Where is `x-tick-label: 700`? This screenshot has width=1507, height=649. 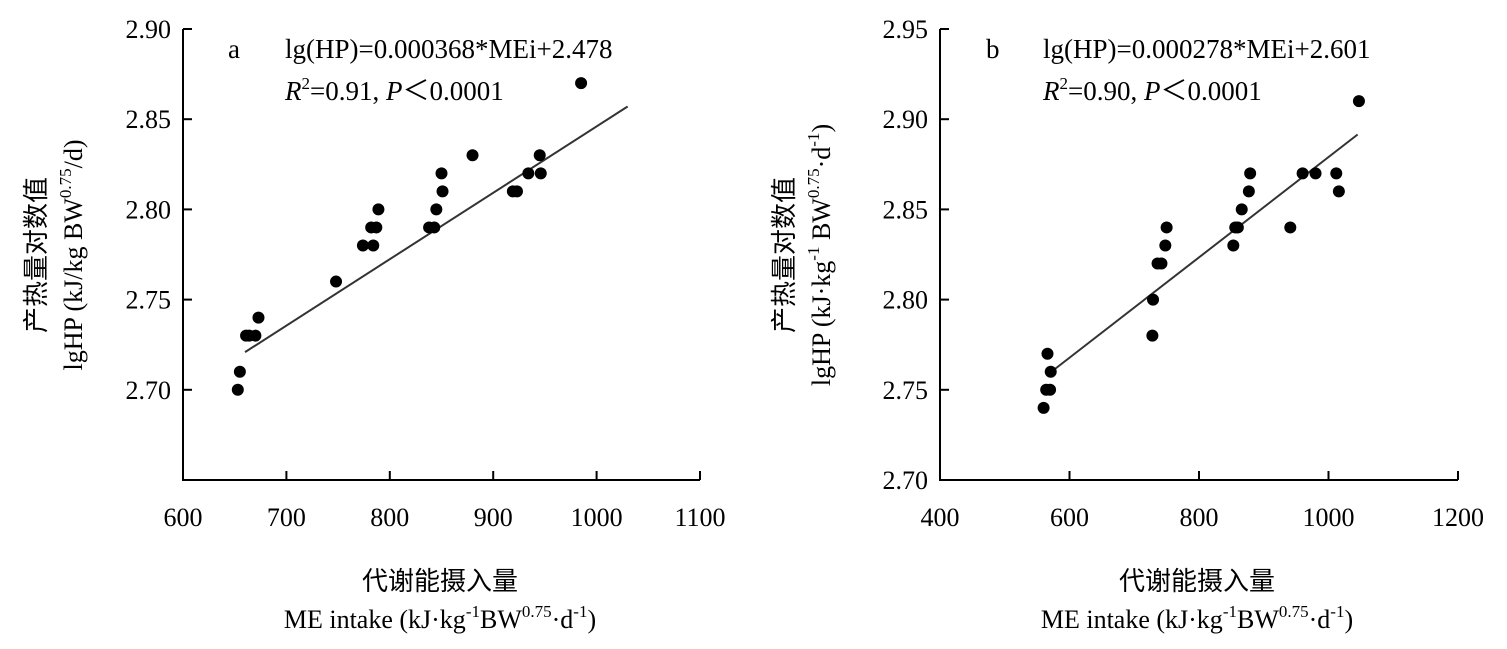
x-tick-label: 700 is located at coordinates (286, 517).